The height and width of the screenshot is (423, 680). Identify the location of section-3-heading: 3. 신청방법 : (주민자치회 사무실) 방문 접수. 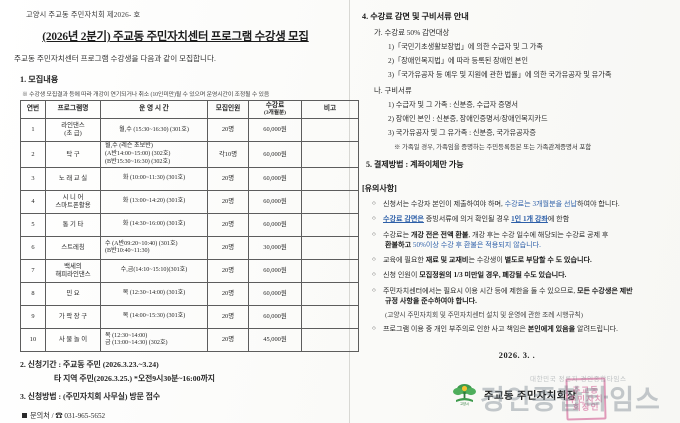
(90, 397).